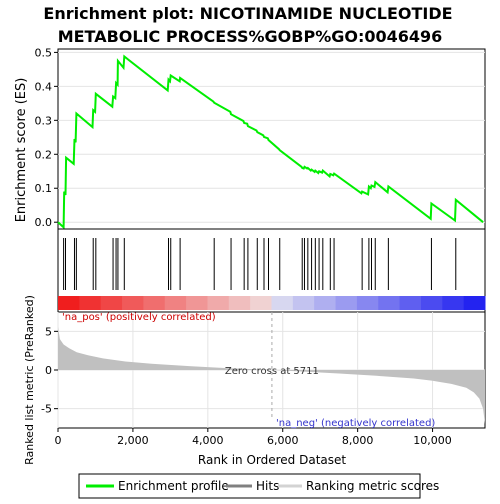  Describe the element at coordinates (44, 120) in the screenshot. I see `es-y-tick-label: 0.3` at that location.